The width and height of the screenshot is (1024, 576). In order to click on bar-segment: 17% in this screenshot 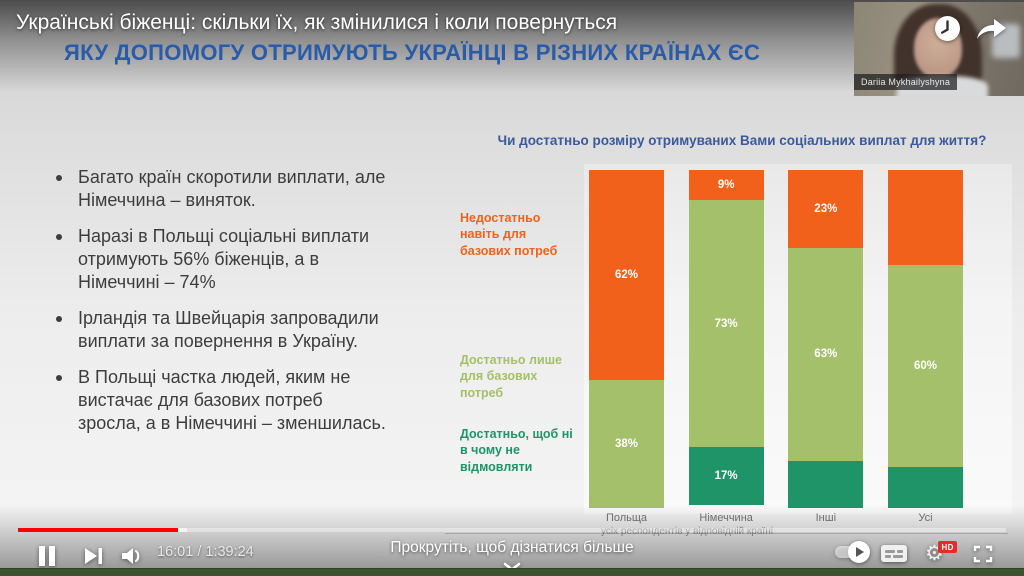, I will do `click(726, 476)`.